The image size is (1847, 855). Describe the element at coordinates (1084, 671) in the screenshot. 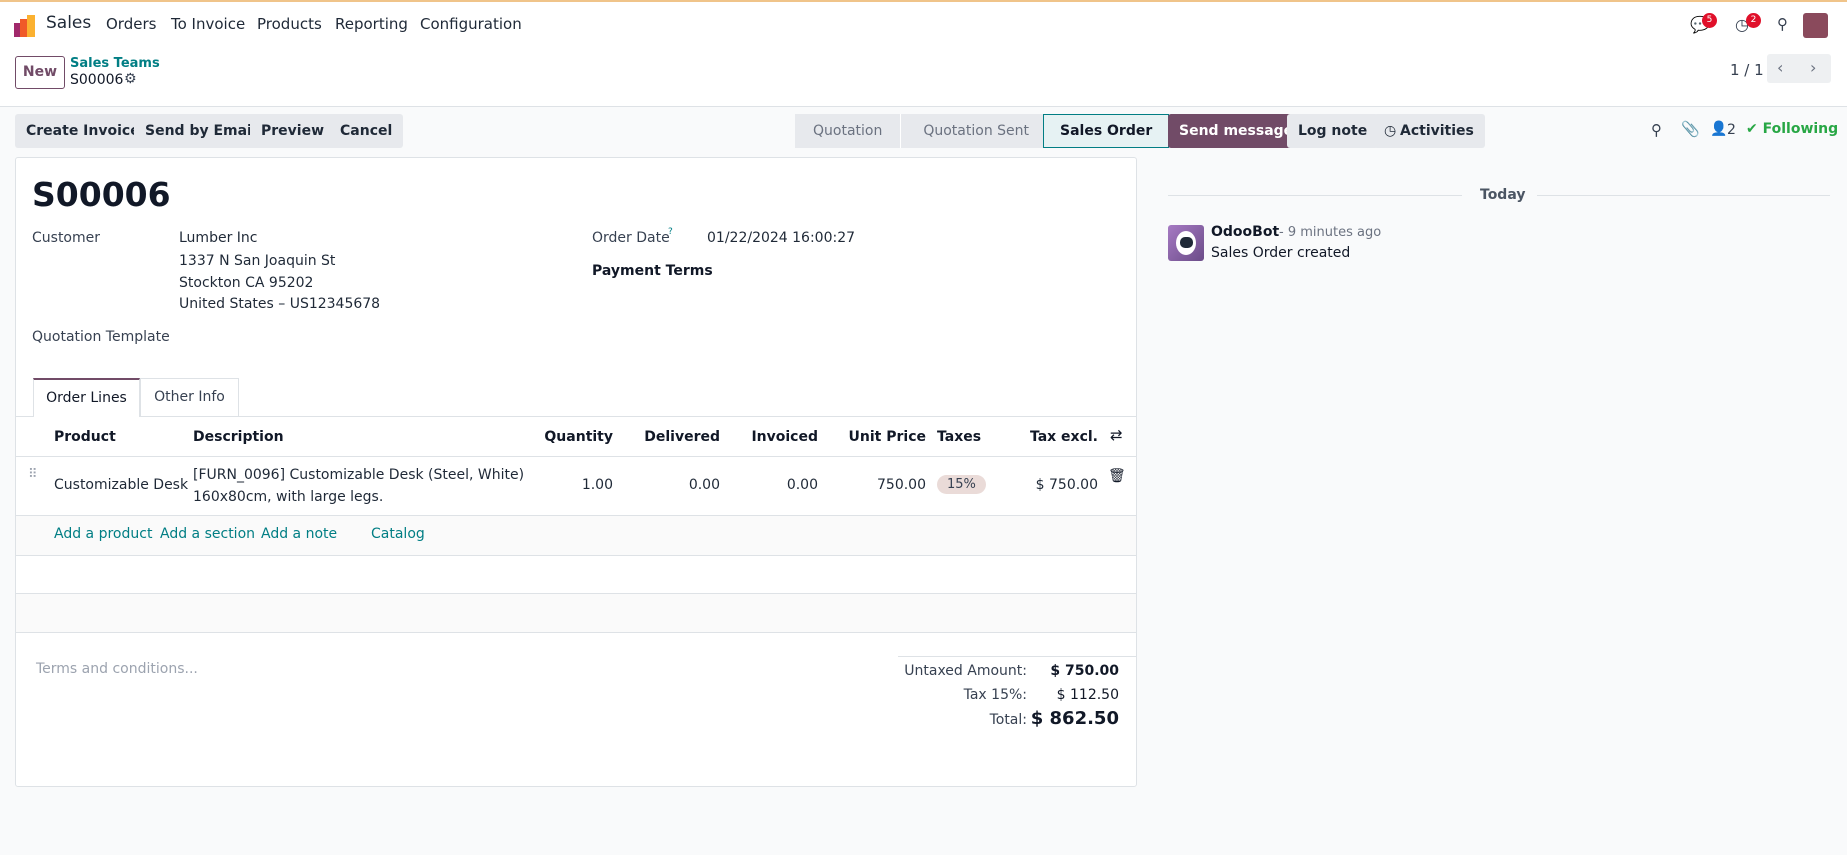

I see `untaxed-value: $ 750.00` at that location.